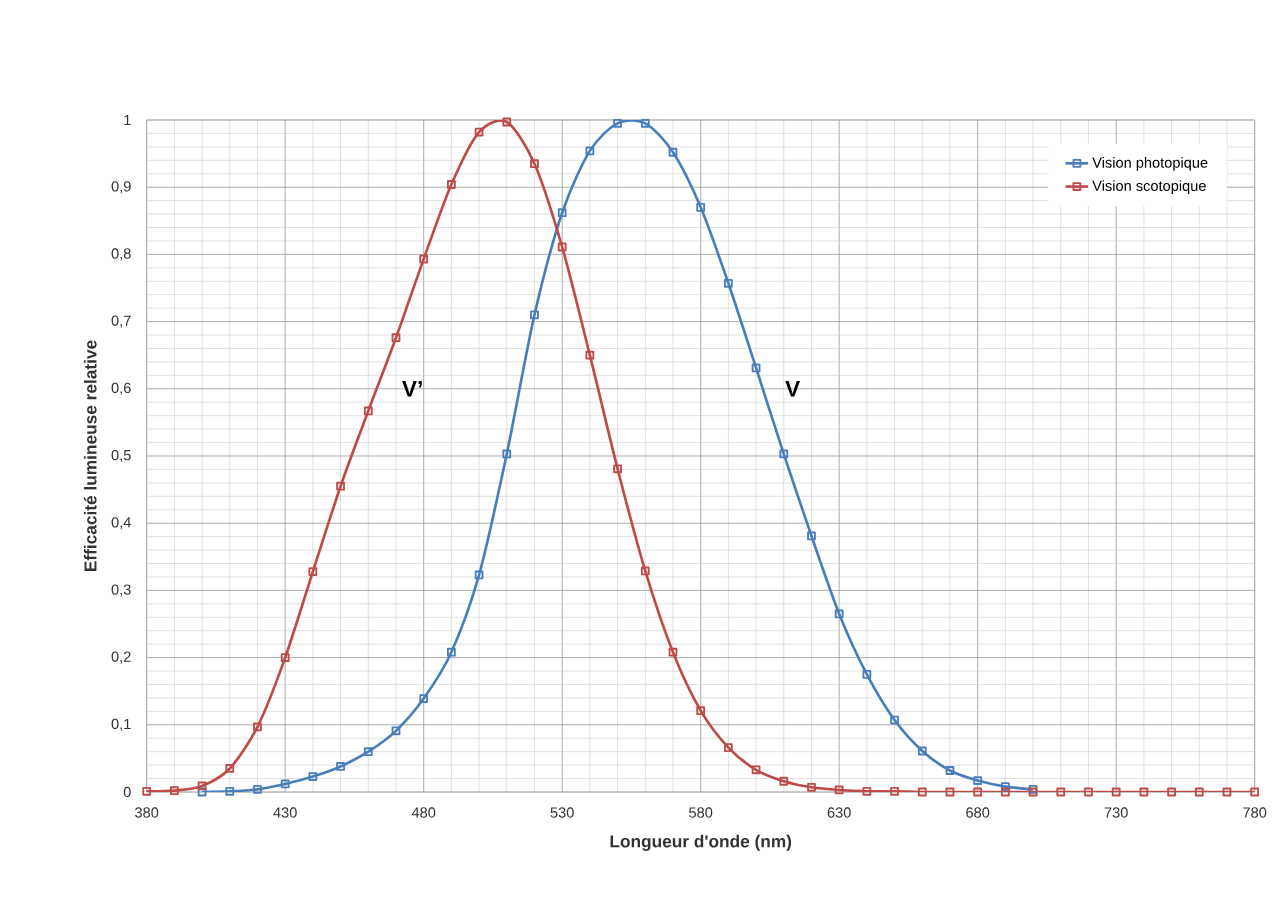  Describe the element at coordinates (121, 657) in the screenshot. I see `y-tick-label: 0,2` at that location.